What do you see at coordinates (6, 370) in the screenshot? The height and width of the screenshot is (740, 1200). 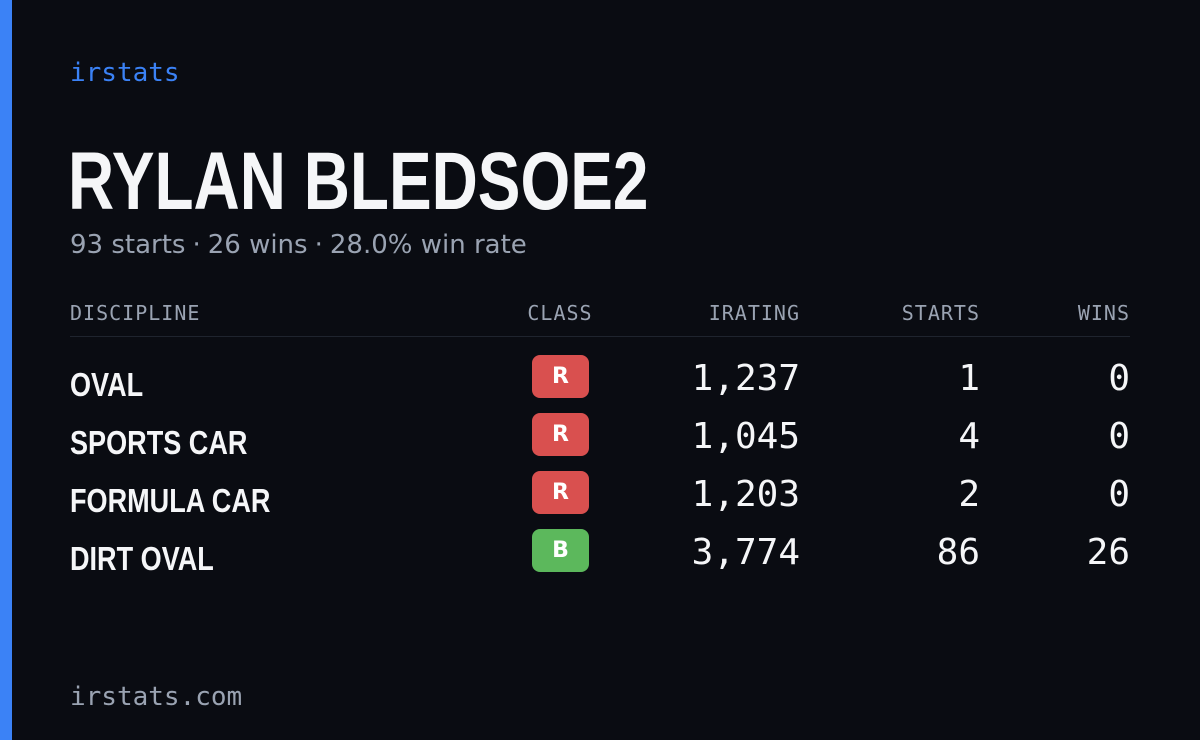 I see `accent-bar` at bounding box center [6, 370].